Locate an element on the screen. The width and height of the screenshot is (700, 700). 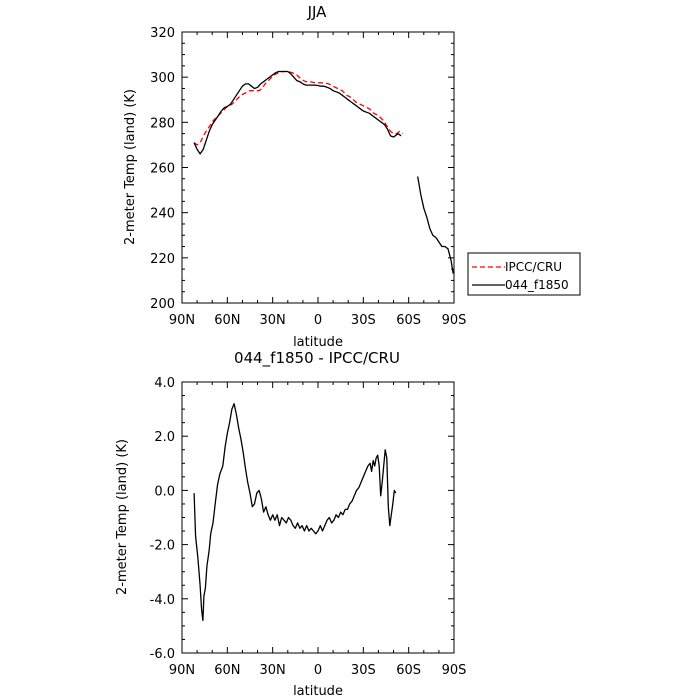
y-tick-label: -2.0 is located at coordinates (162, 546).